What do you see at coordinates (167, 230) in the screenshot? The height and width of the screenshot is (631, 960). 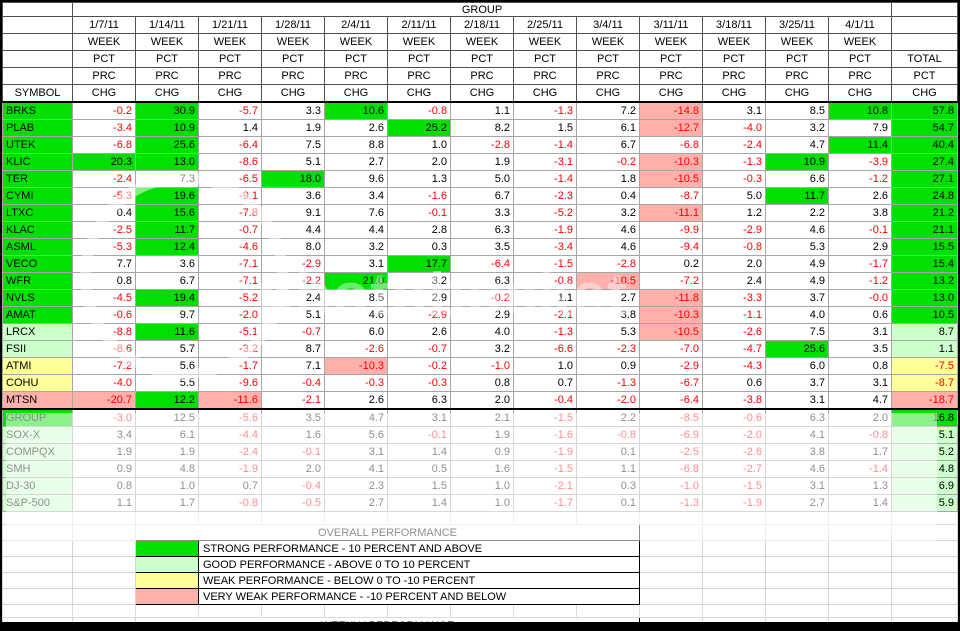 I see `value-cell: 11.7` at bounding box center [167, 230].